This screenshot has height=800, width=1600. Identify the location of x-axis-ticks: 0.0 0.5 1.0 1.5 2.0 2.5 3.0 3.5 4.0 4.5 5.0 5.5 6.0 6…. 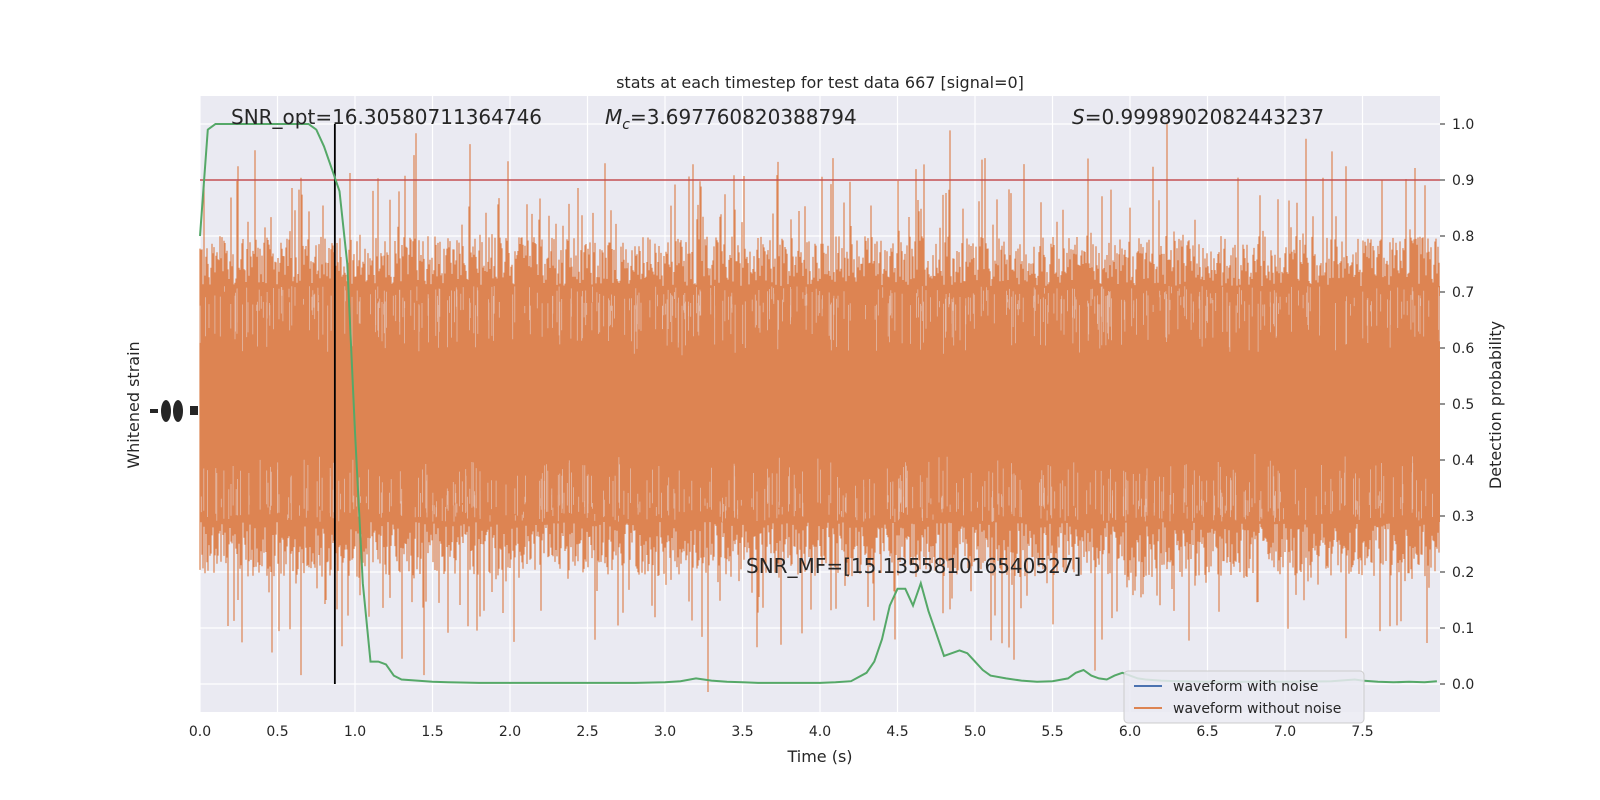
(781, 732).